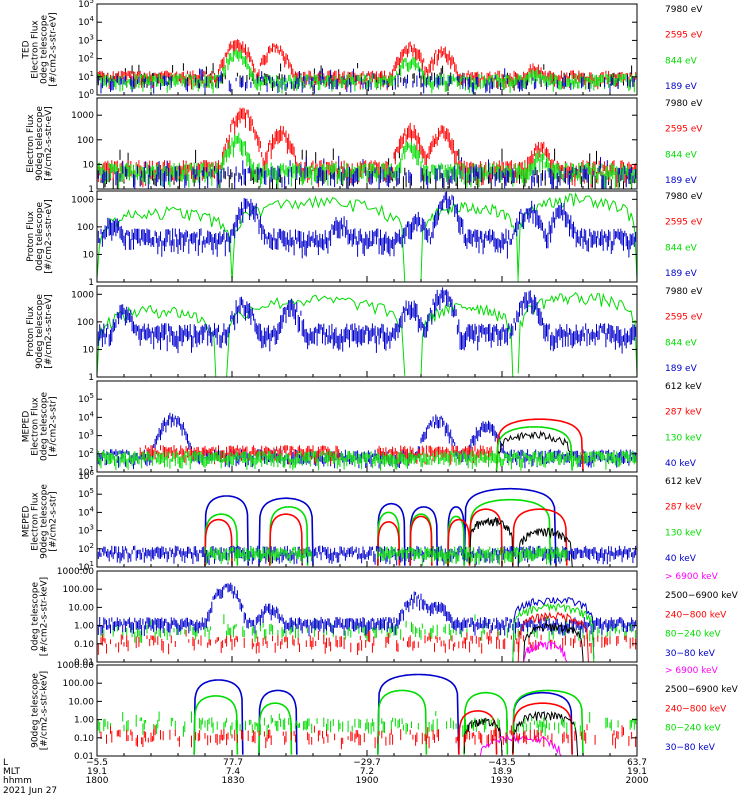 The height and width of the screenshot is (800, 750). What do you see at coordinates (367, 781) in the screenshot?
I see `x-tick-hhmm-2: 1900` at bounding box center [367, 781].